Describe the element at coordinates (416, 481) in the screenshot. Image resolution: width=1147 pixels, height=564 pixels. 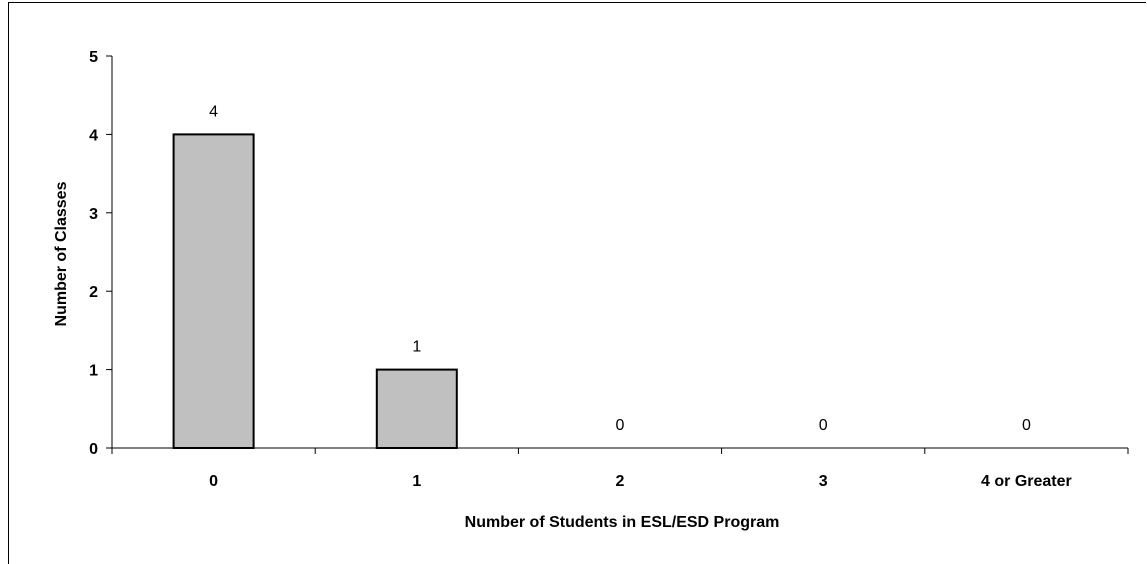
I see `x-tick-label: 1` at that location.